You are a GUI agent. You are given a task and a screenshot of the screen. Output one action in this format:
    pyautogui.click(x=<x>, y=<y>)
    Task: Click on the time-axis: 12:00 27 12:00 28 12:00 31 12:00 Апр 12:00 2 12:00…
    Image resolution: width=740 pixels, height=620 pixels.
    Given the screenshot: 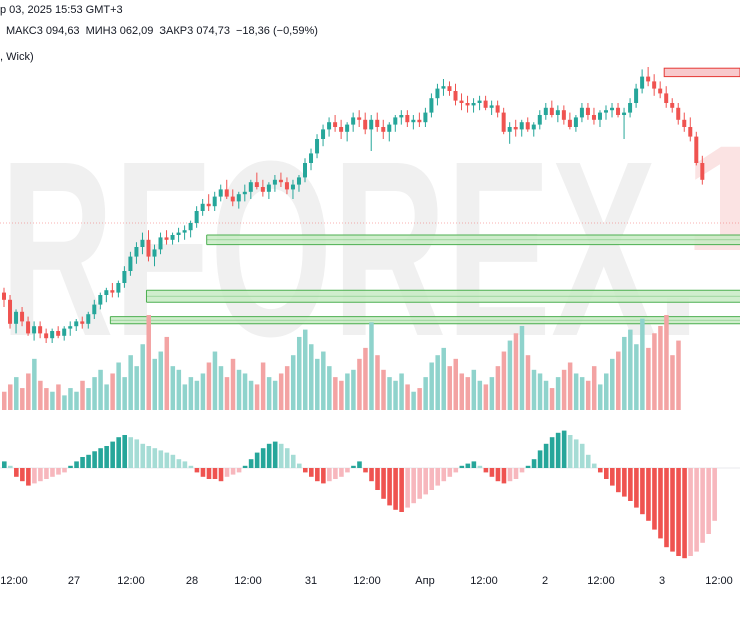 What is the action you would take?
    pyautogui.click(x=366, y=581)
    